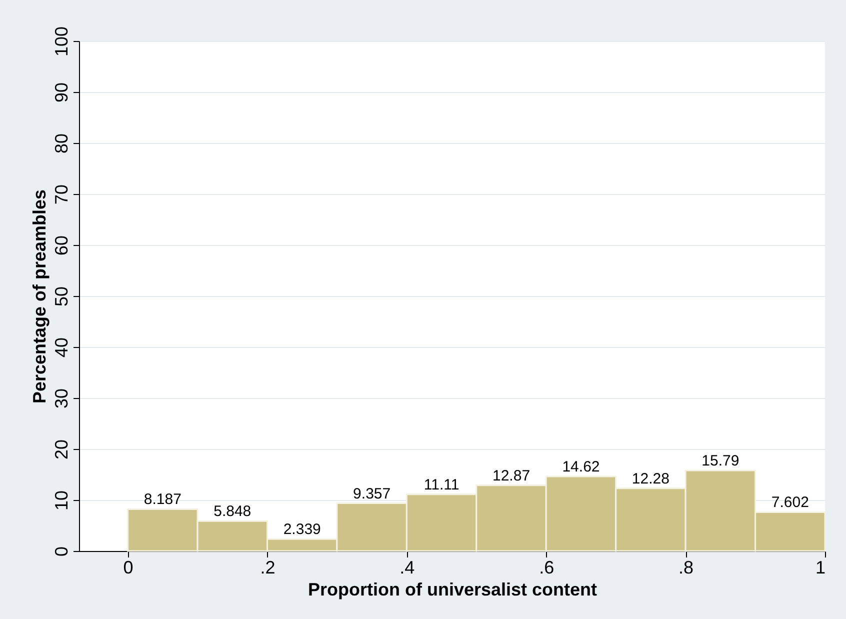 The height and width of the screenshot is (619, 846). Describe the element at coordinates (128, 568) in the screenshot. I see `x-tick-label: 0` at that location.